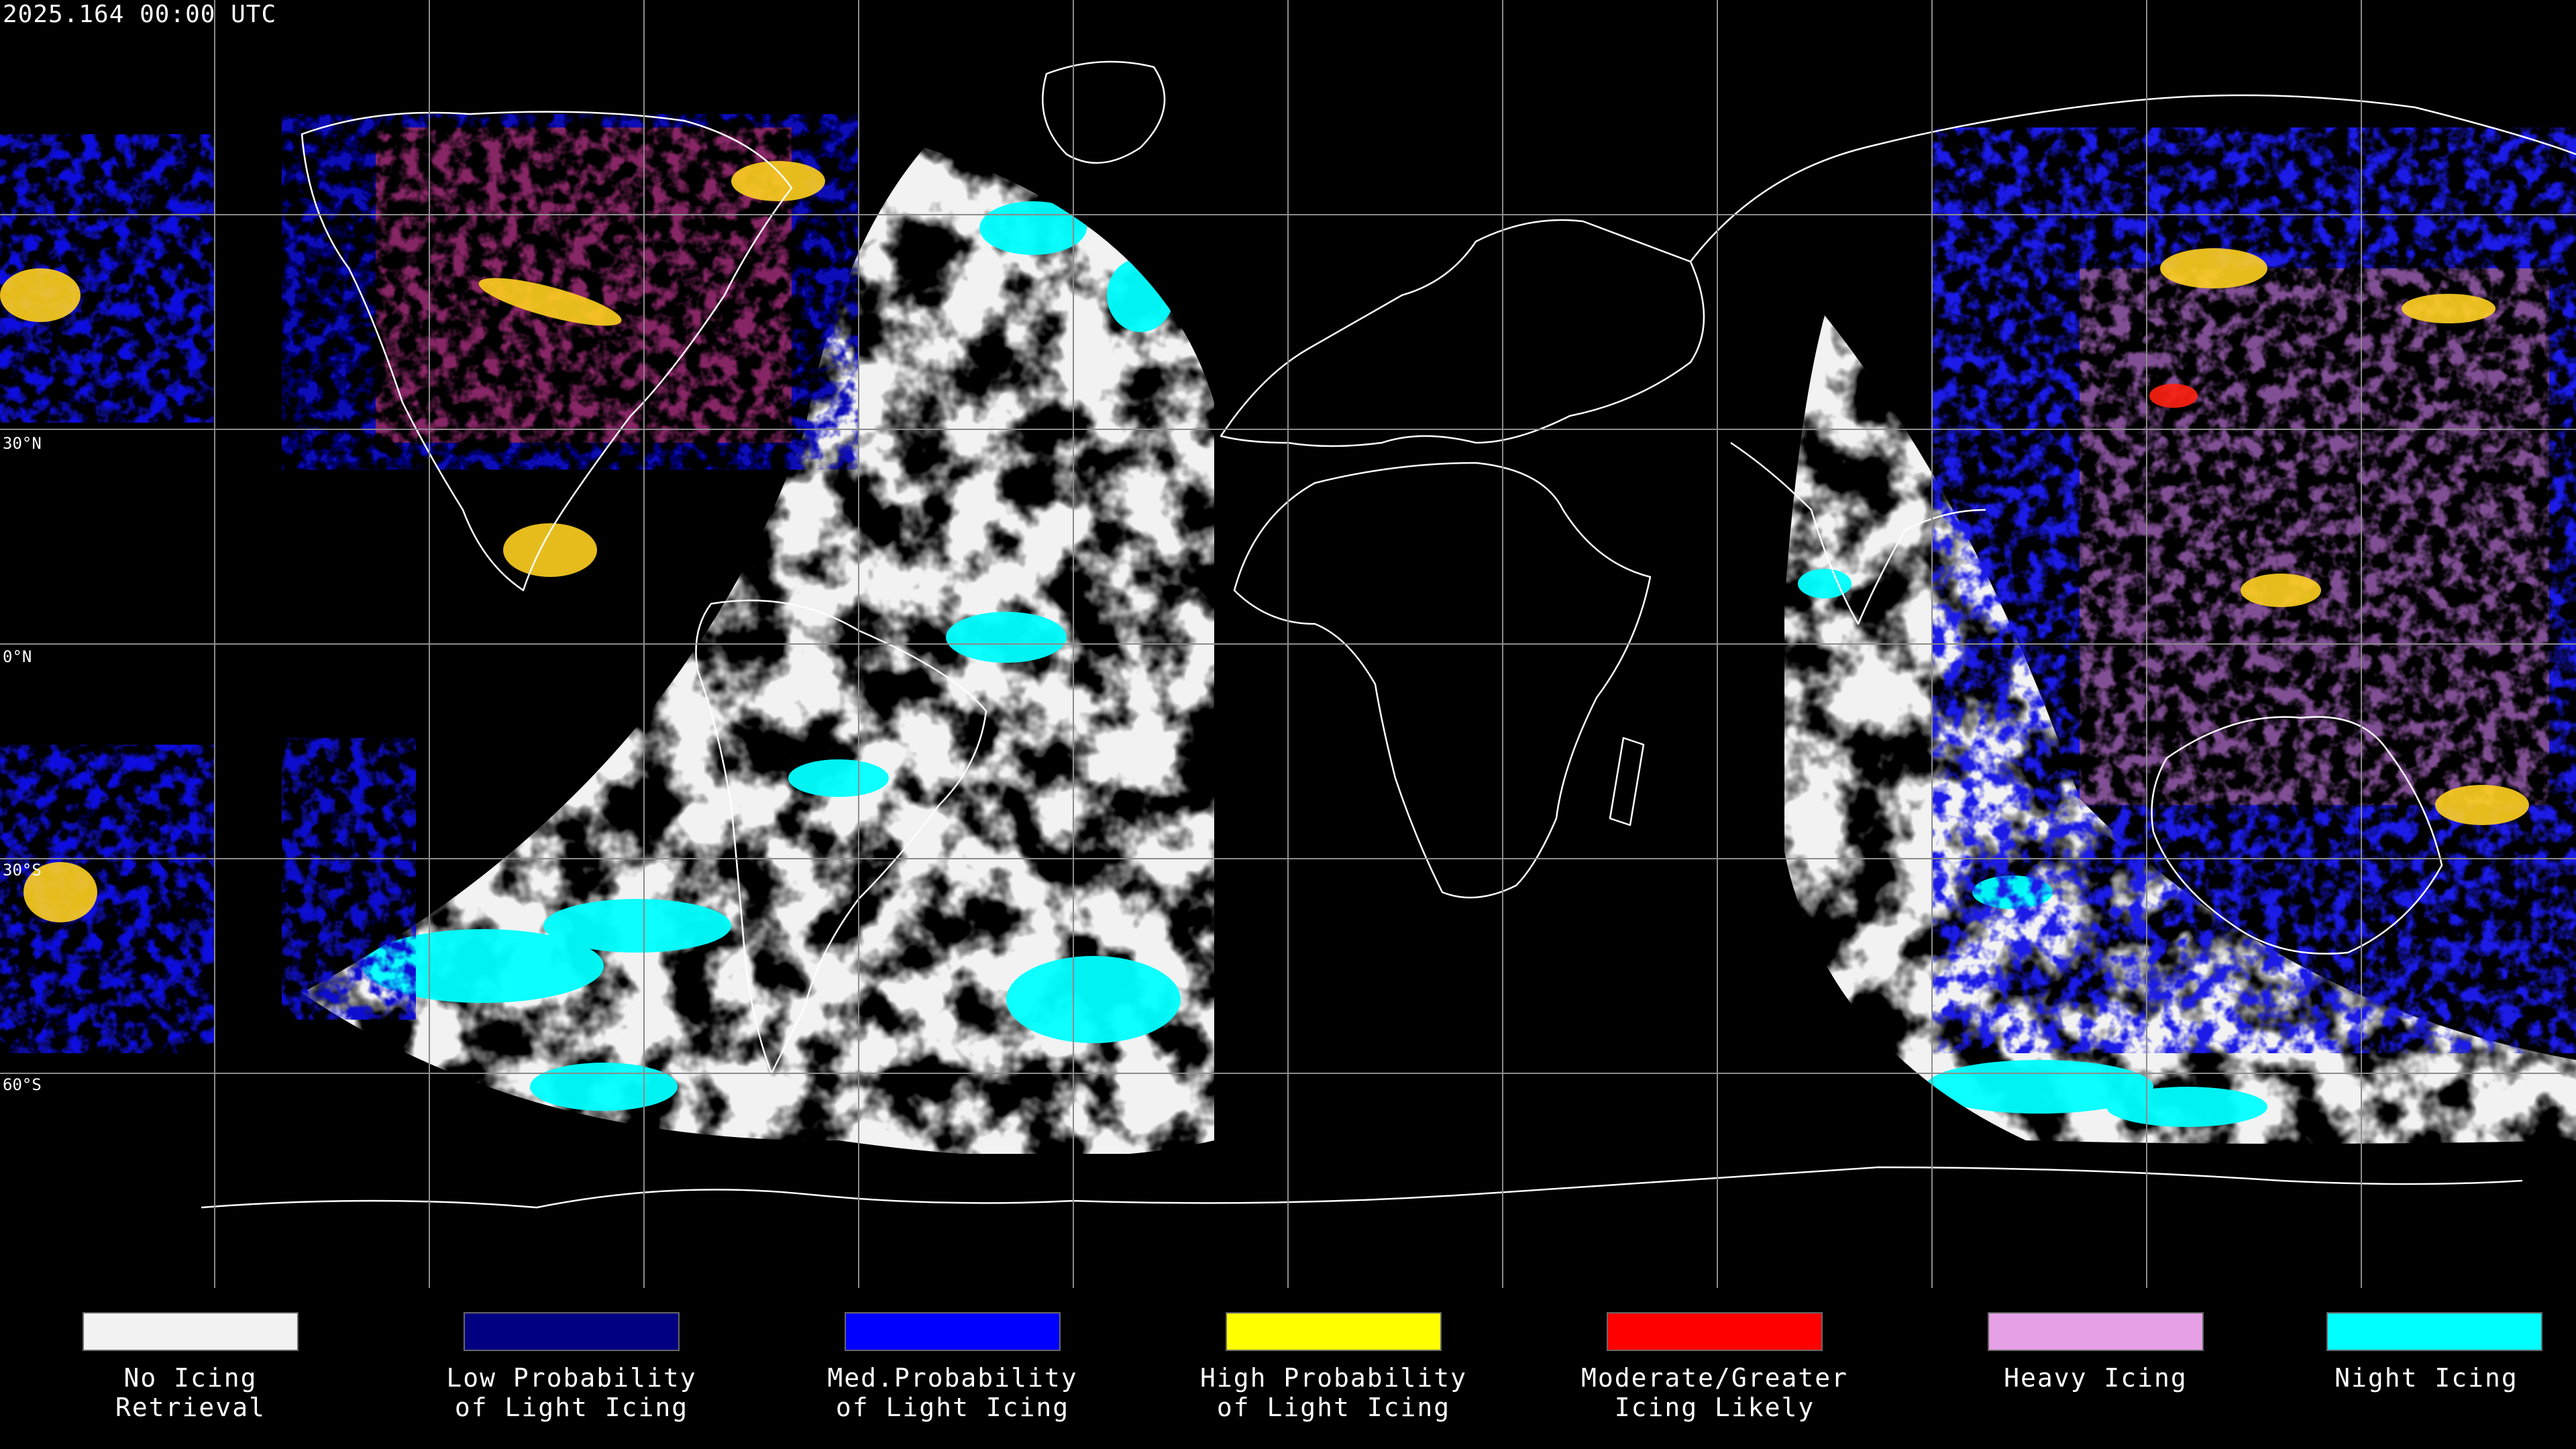  Describe the element at coordinates (2133, 178) in the screenshot. I see `asia-coast` at that location.